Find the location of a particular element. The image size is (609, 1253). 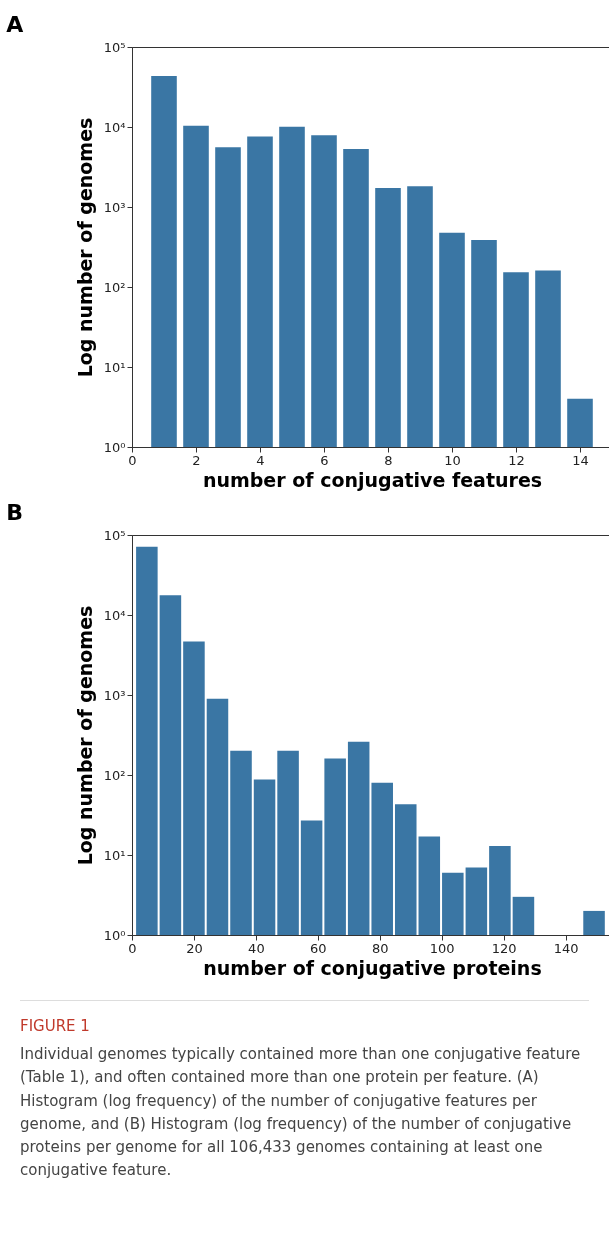

chart-title: A is located at coordinates (15, 24).